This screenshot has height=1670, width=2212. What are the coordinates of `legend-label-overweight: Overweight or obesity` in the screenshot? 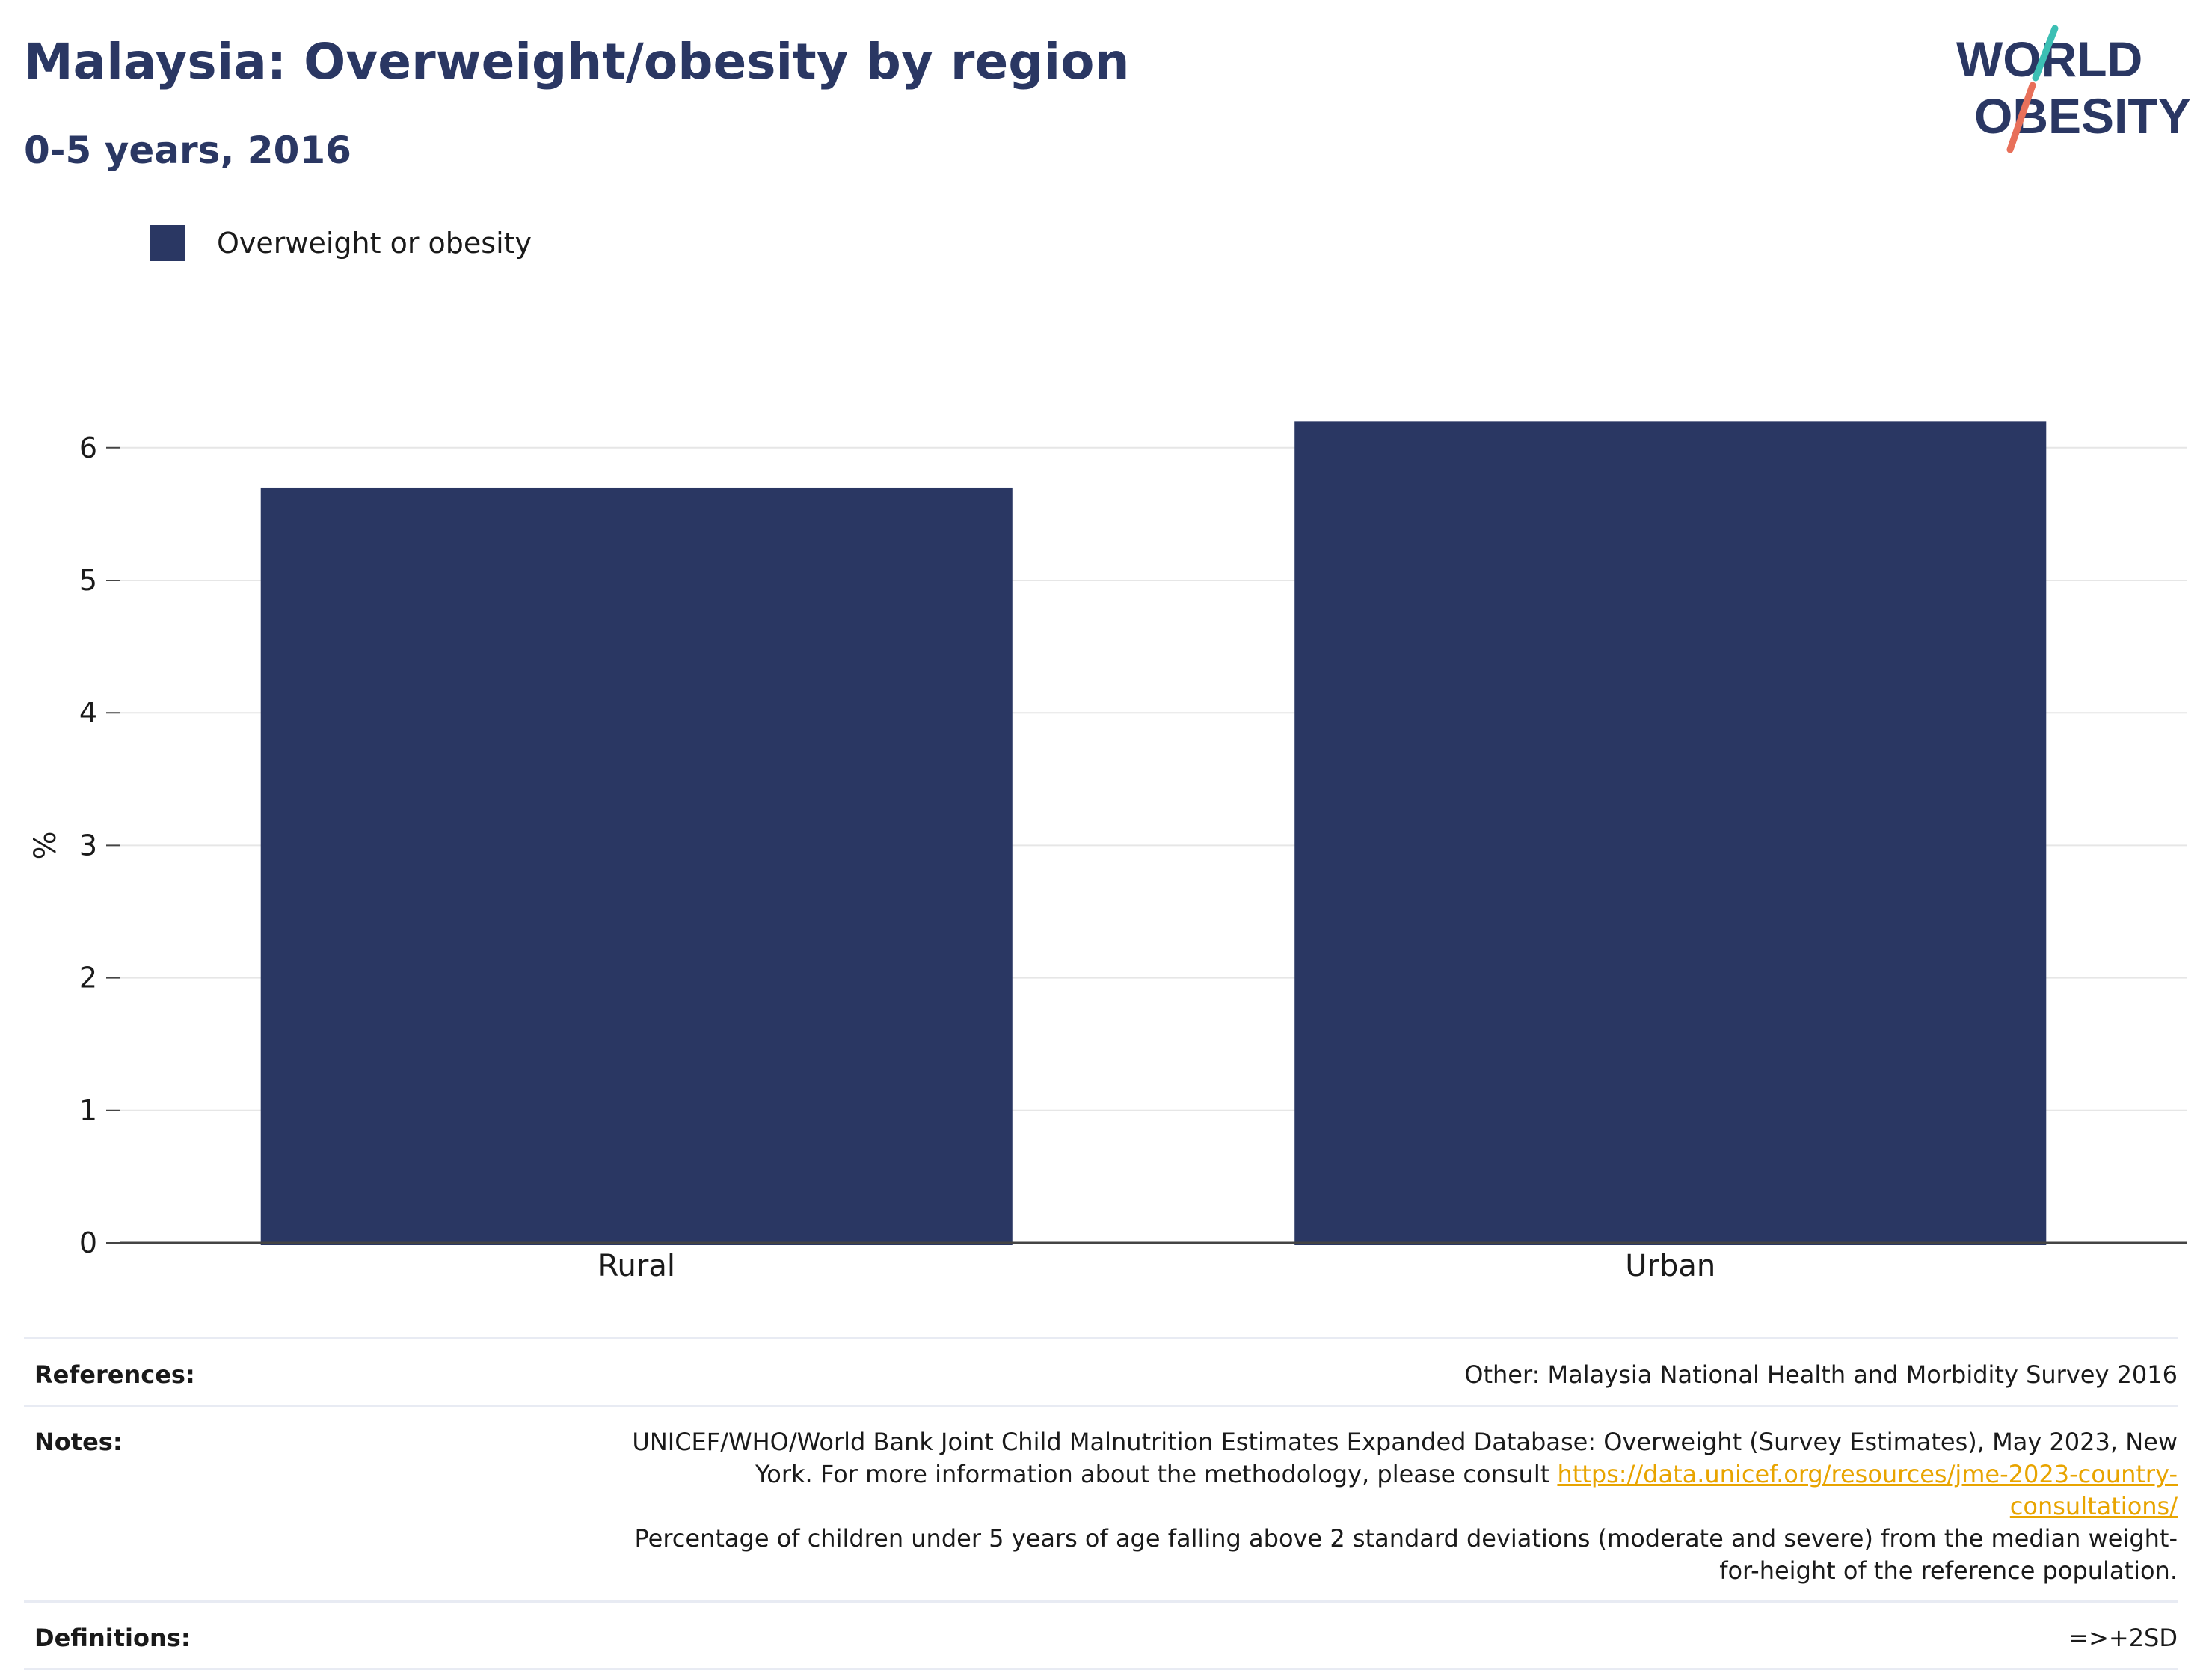 It's located at (374, 243).